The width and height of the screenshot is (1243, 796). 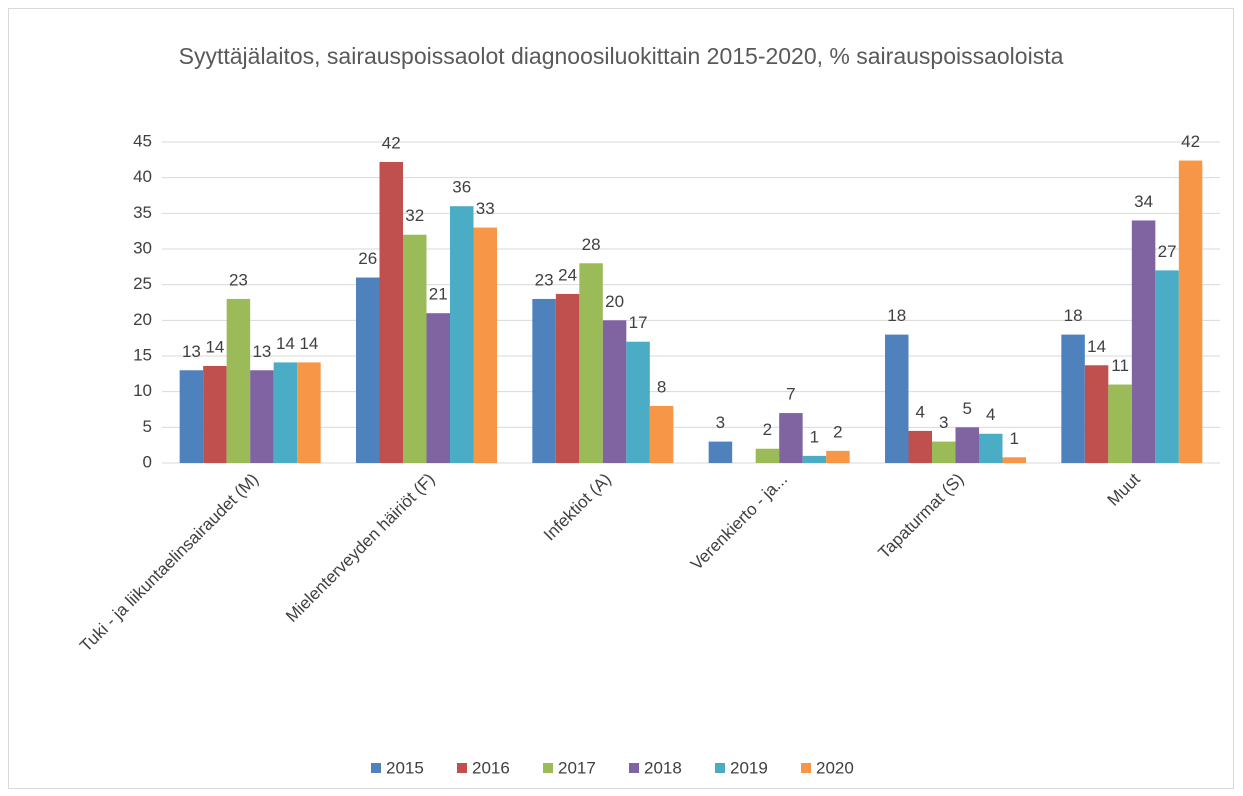 I want to click on data-label: 32, so click(x=414, y=215).